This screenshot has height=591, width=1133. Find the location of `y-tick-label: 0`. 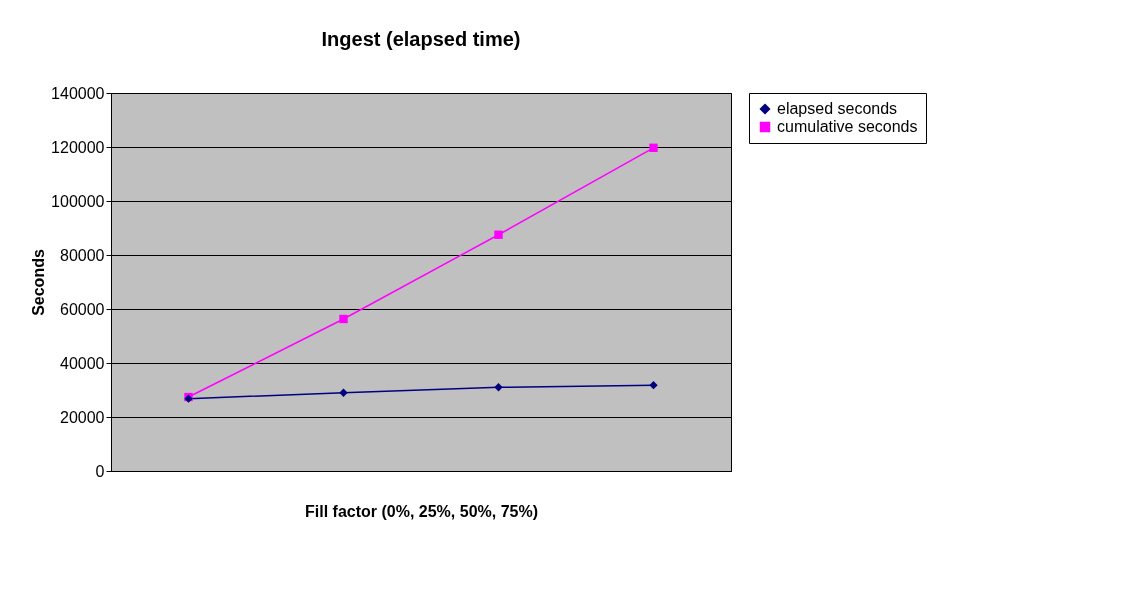

y-tick-label: 0 is located at coordinates (100, 471).